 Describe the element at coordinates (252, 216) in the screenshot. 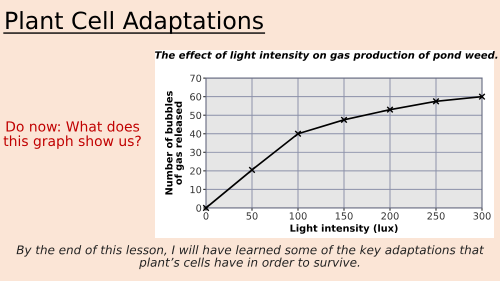

I see `x-tick-label: 50` at that location.